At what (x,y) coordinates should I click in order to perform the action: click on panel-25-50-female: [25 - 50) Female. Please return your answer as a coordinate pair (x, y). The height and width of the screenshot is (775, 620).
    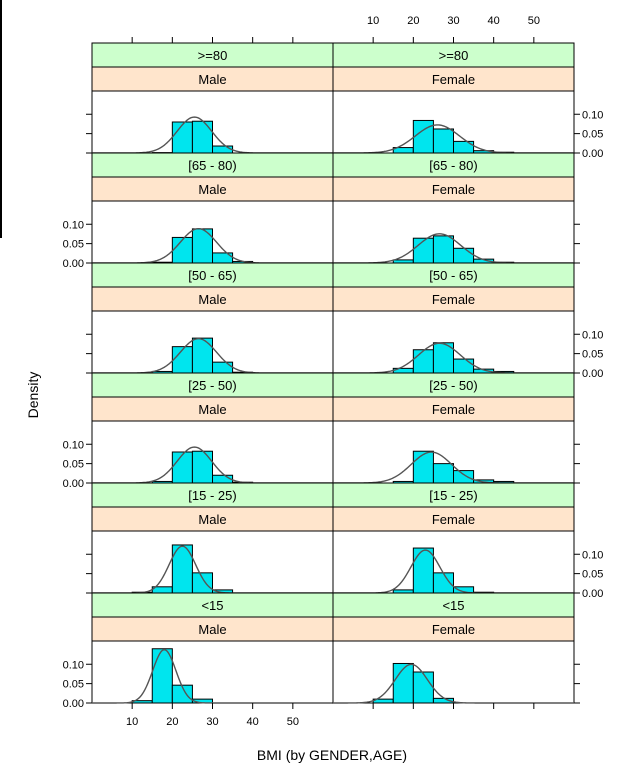
    Looking at the image, I should click on (453, 428).